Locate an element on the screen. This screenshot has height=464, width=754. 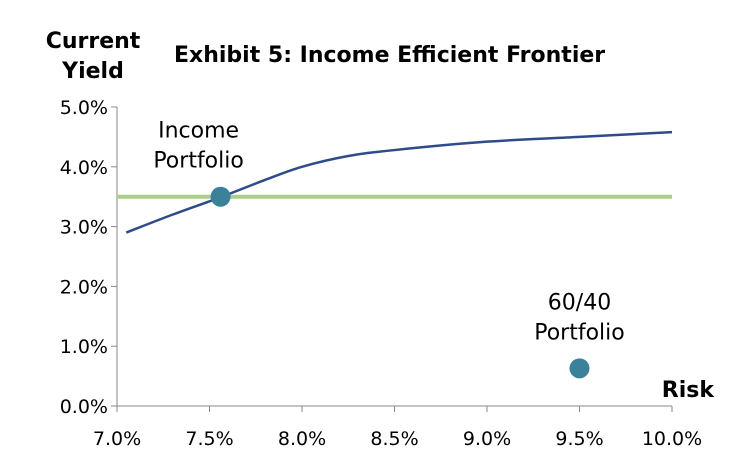
y-tick-label: 4.0% is located at coordinates (84, 168).